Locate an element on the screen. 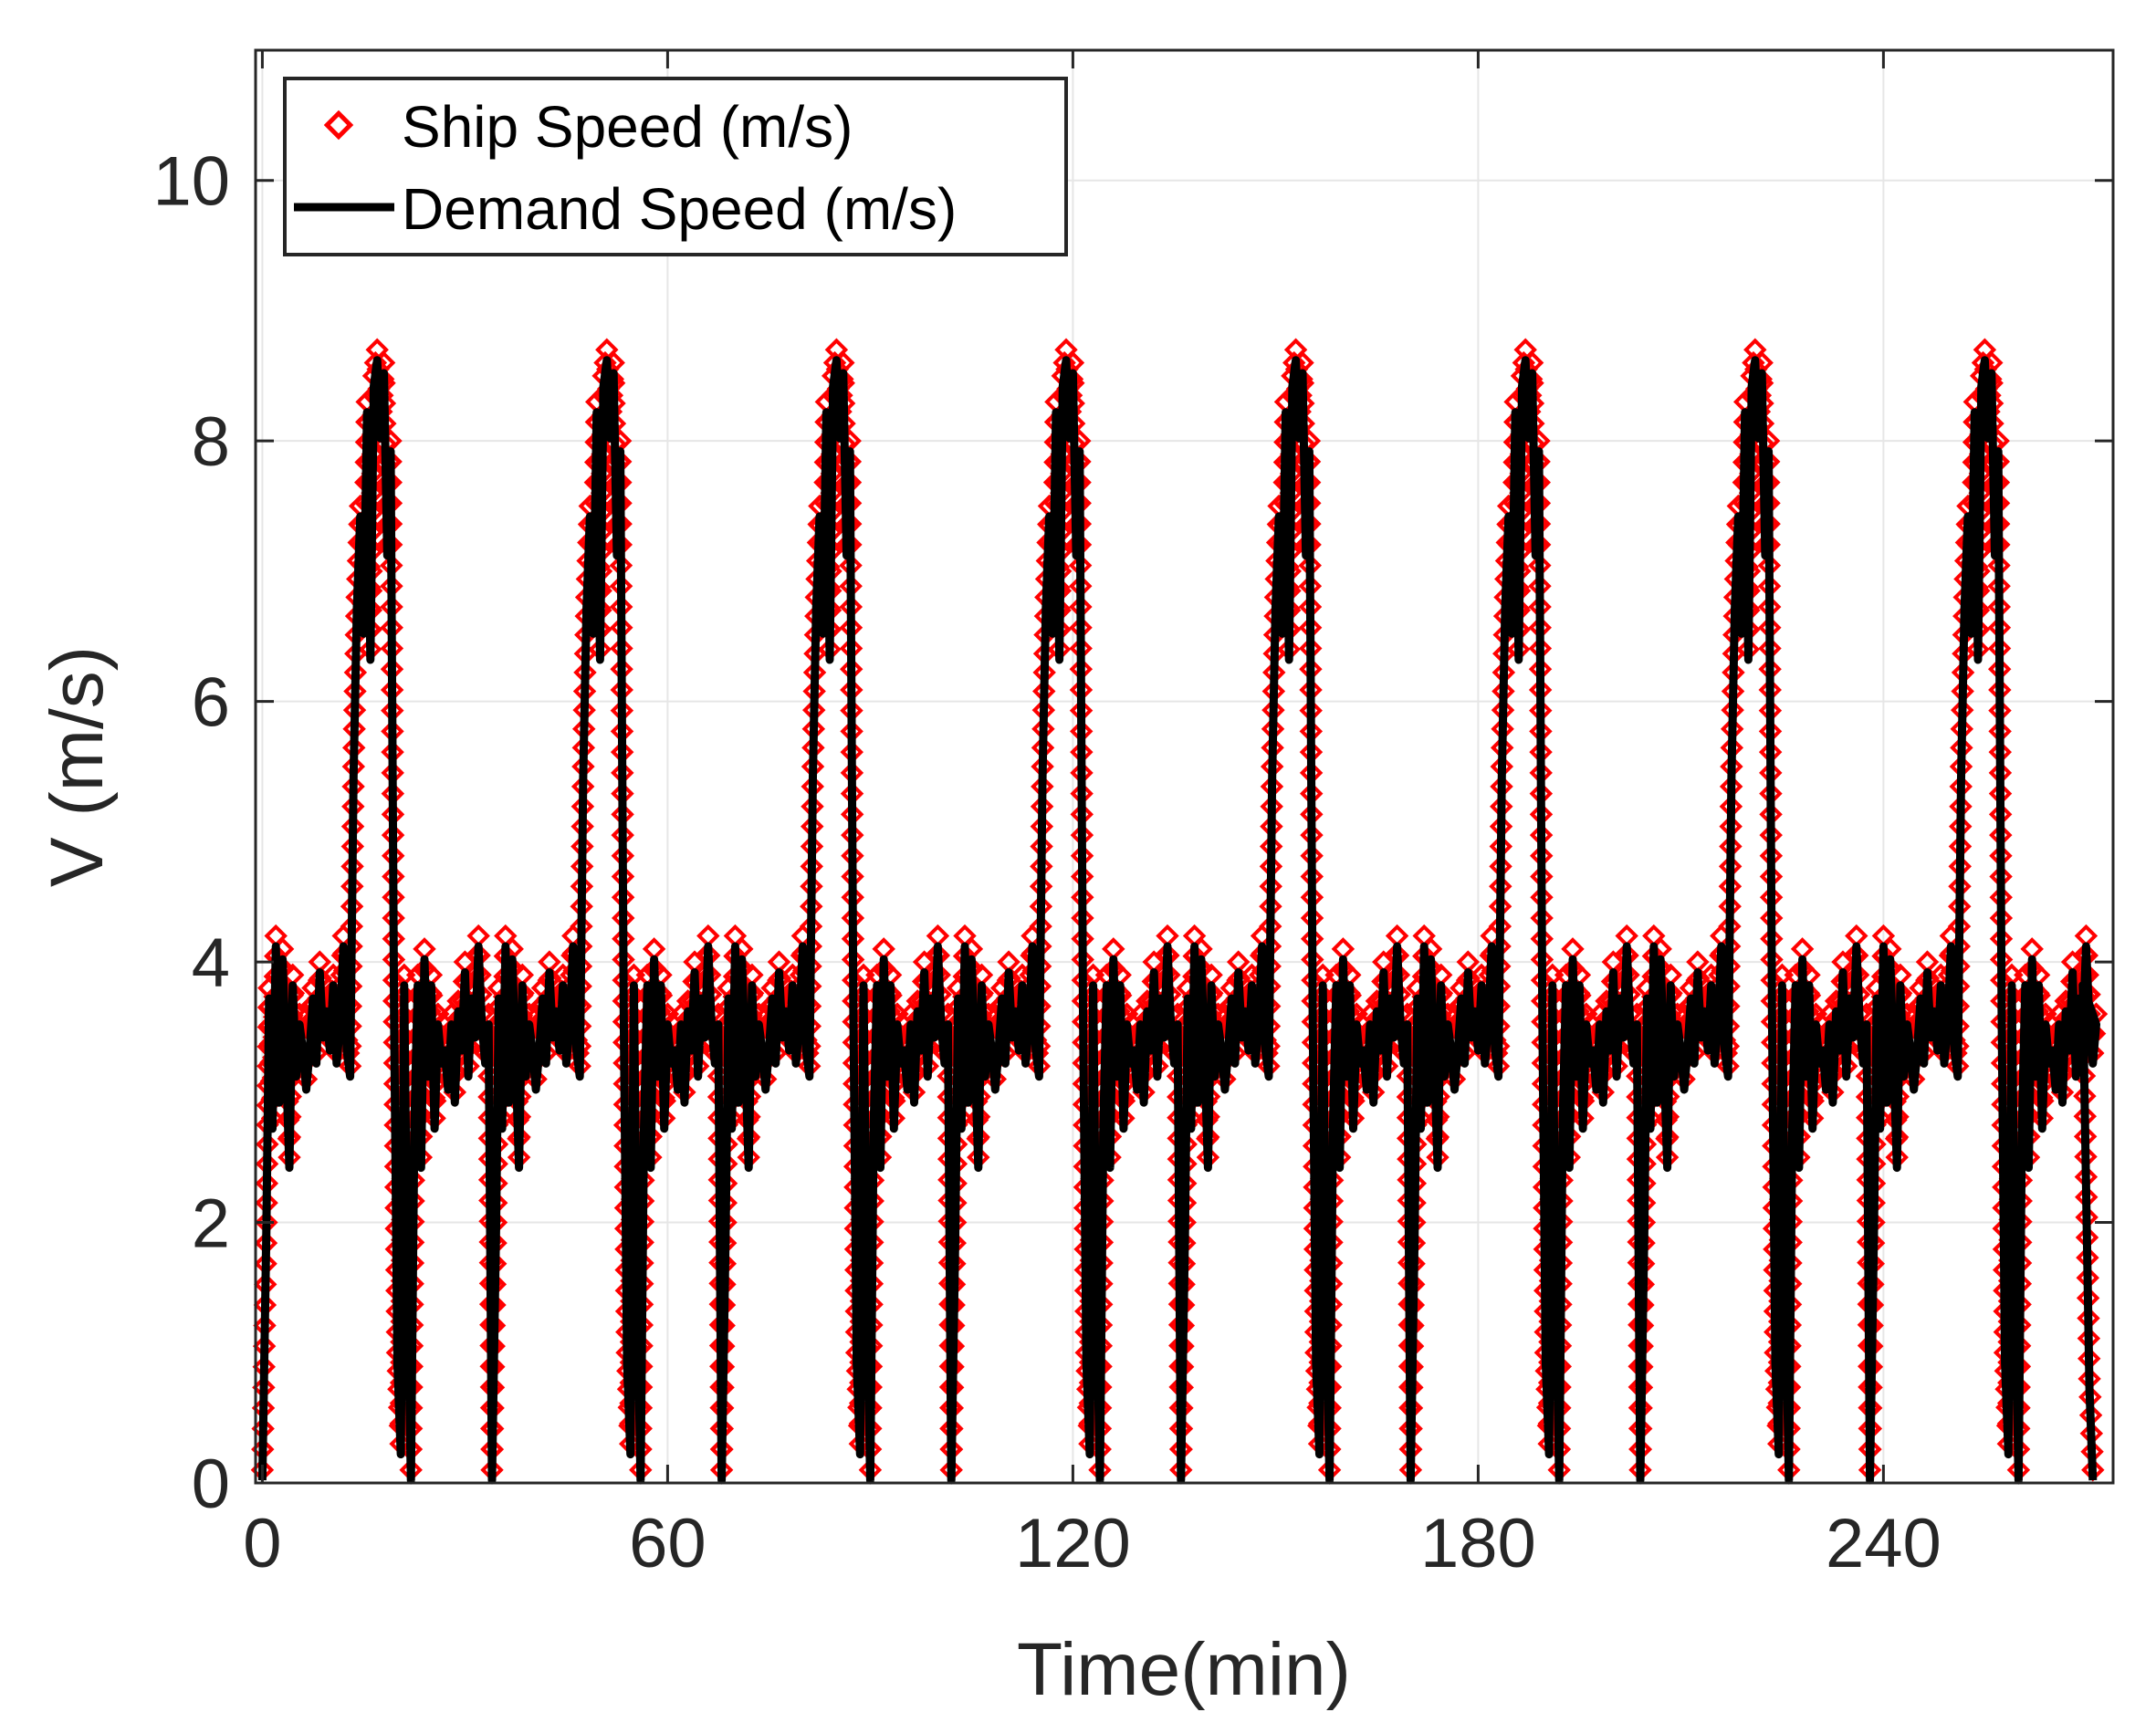 This screenshot has width=2156, height=1733. x-tick-label: 0 is located at coordinates (262, 1543).